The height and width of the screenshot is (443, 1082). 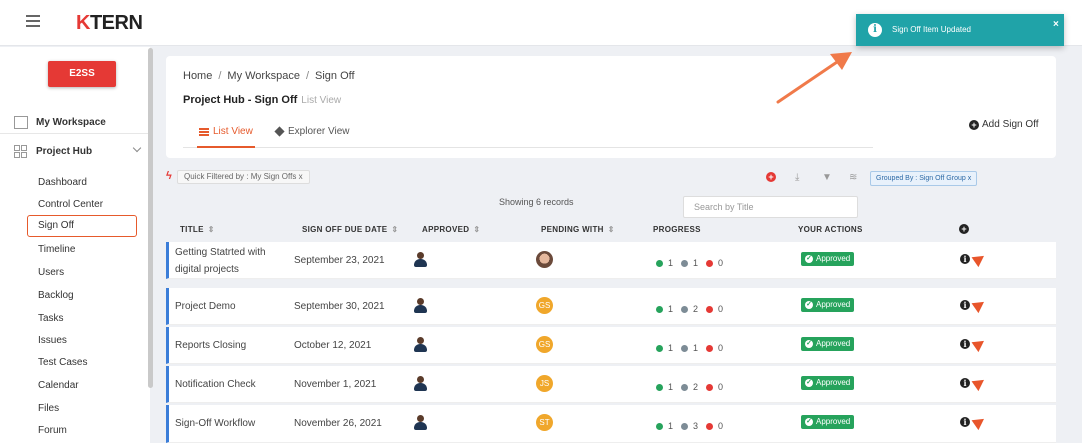 What do you see at coordinates (215, 423) in the screenshot?
I see `row-title: Sign-Off Workflow` at bounding box center [215, 423].